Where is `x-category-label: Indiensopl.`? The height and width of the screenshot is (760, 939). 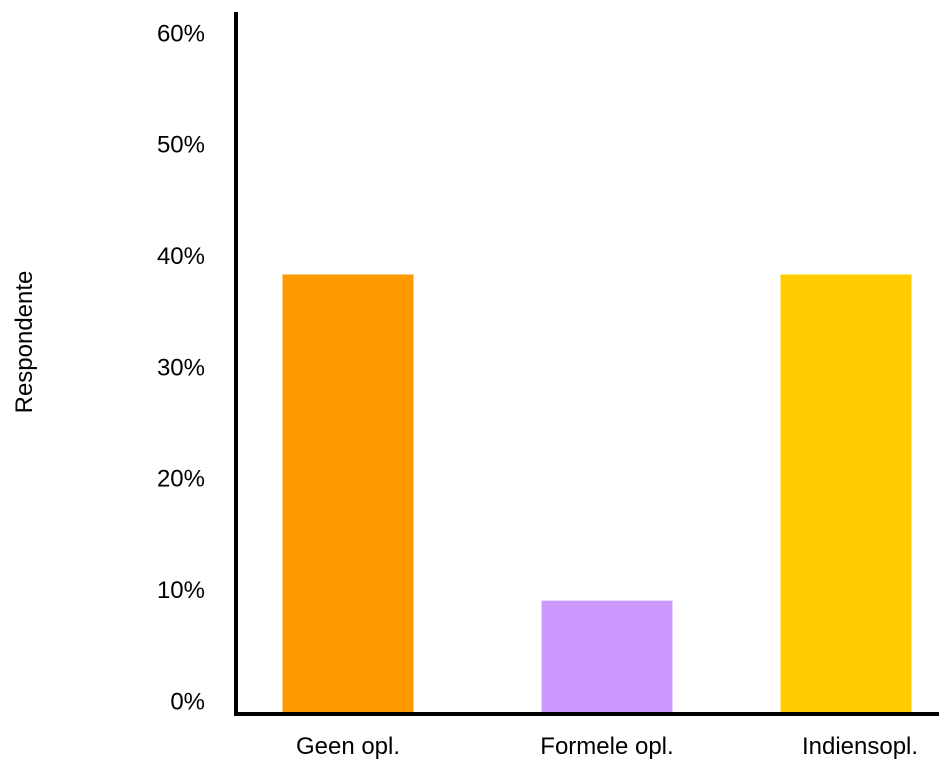 x-category-label: Indiensopl. is located at coordinates (860, 746).